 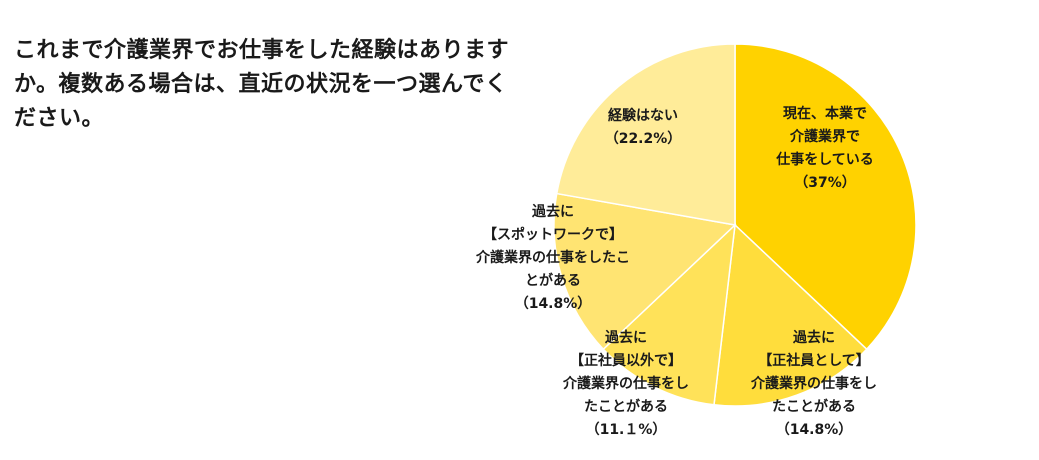 I want to click on slice-label-line: （22.2%）, so click(x=643, y=139).